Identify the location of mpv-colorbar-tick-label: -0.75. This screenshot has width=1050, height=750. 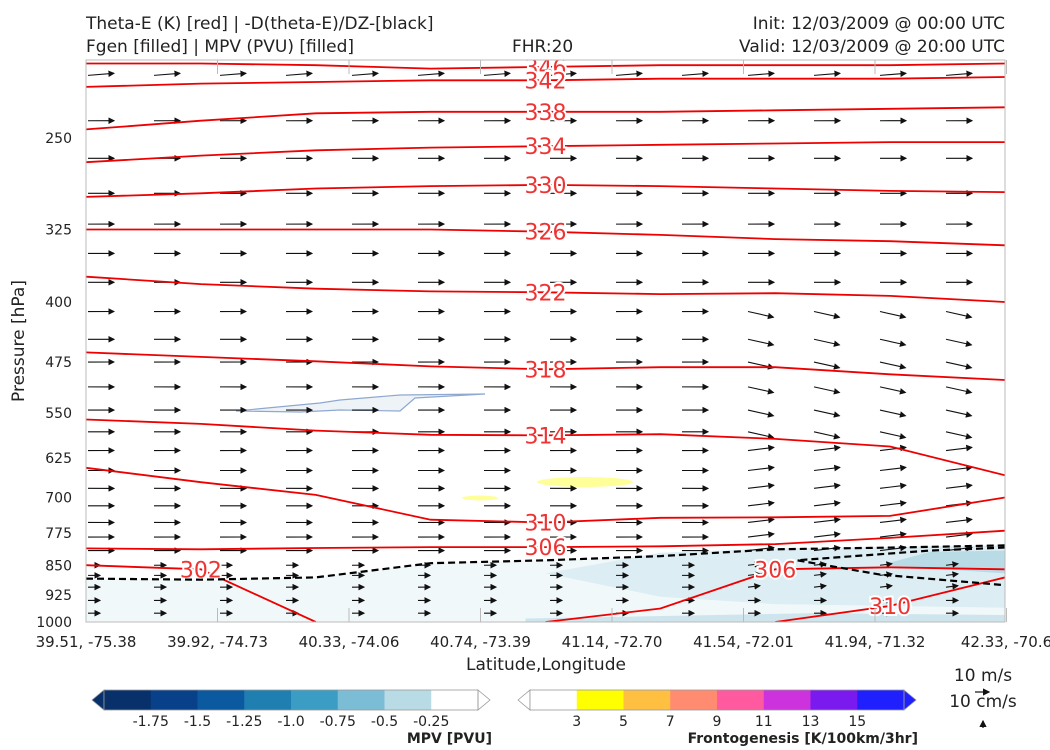
(338, 722).